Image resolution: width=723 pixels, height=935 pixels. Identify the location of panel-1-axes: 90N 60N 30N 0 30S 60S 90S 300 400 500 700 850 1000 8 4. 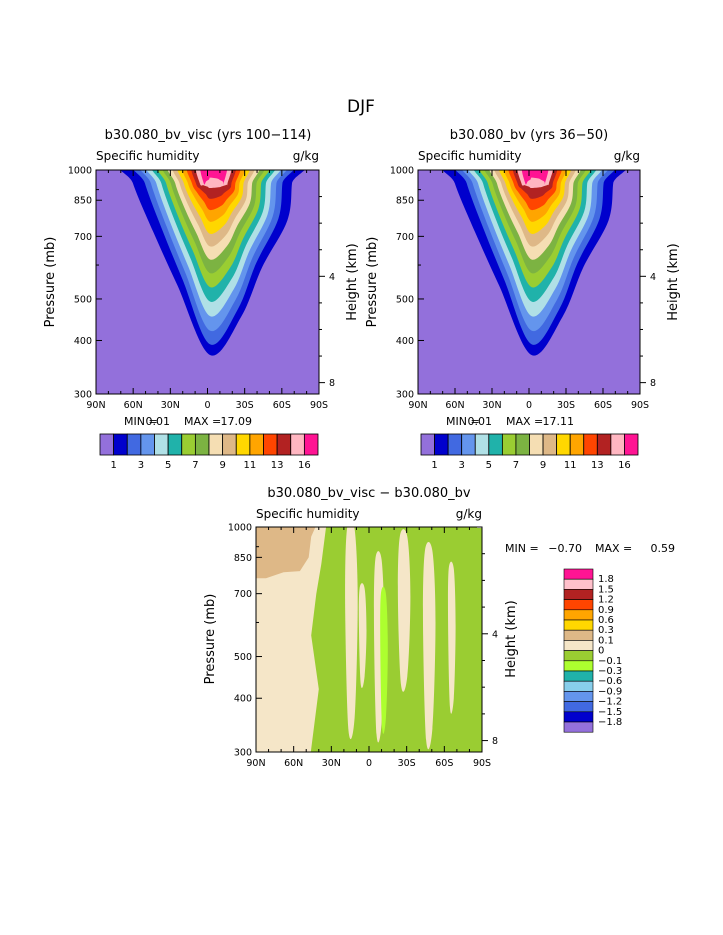
(201, 289).